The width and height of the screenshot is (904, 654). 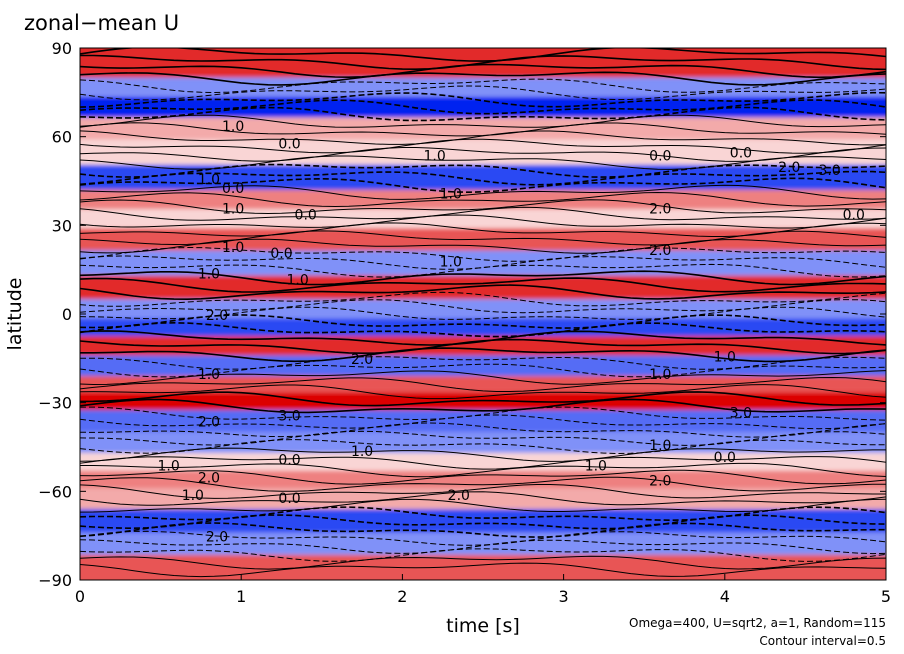 I want to click on x-tick-label: 5, so click(x=886, y=596).